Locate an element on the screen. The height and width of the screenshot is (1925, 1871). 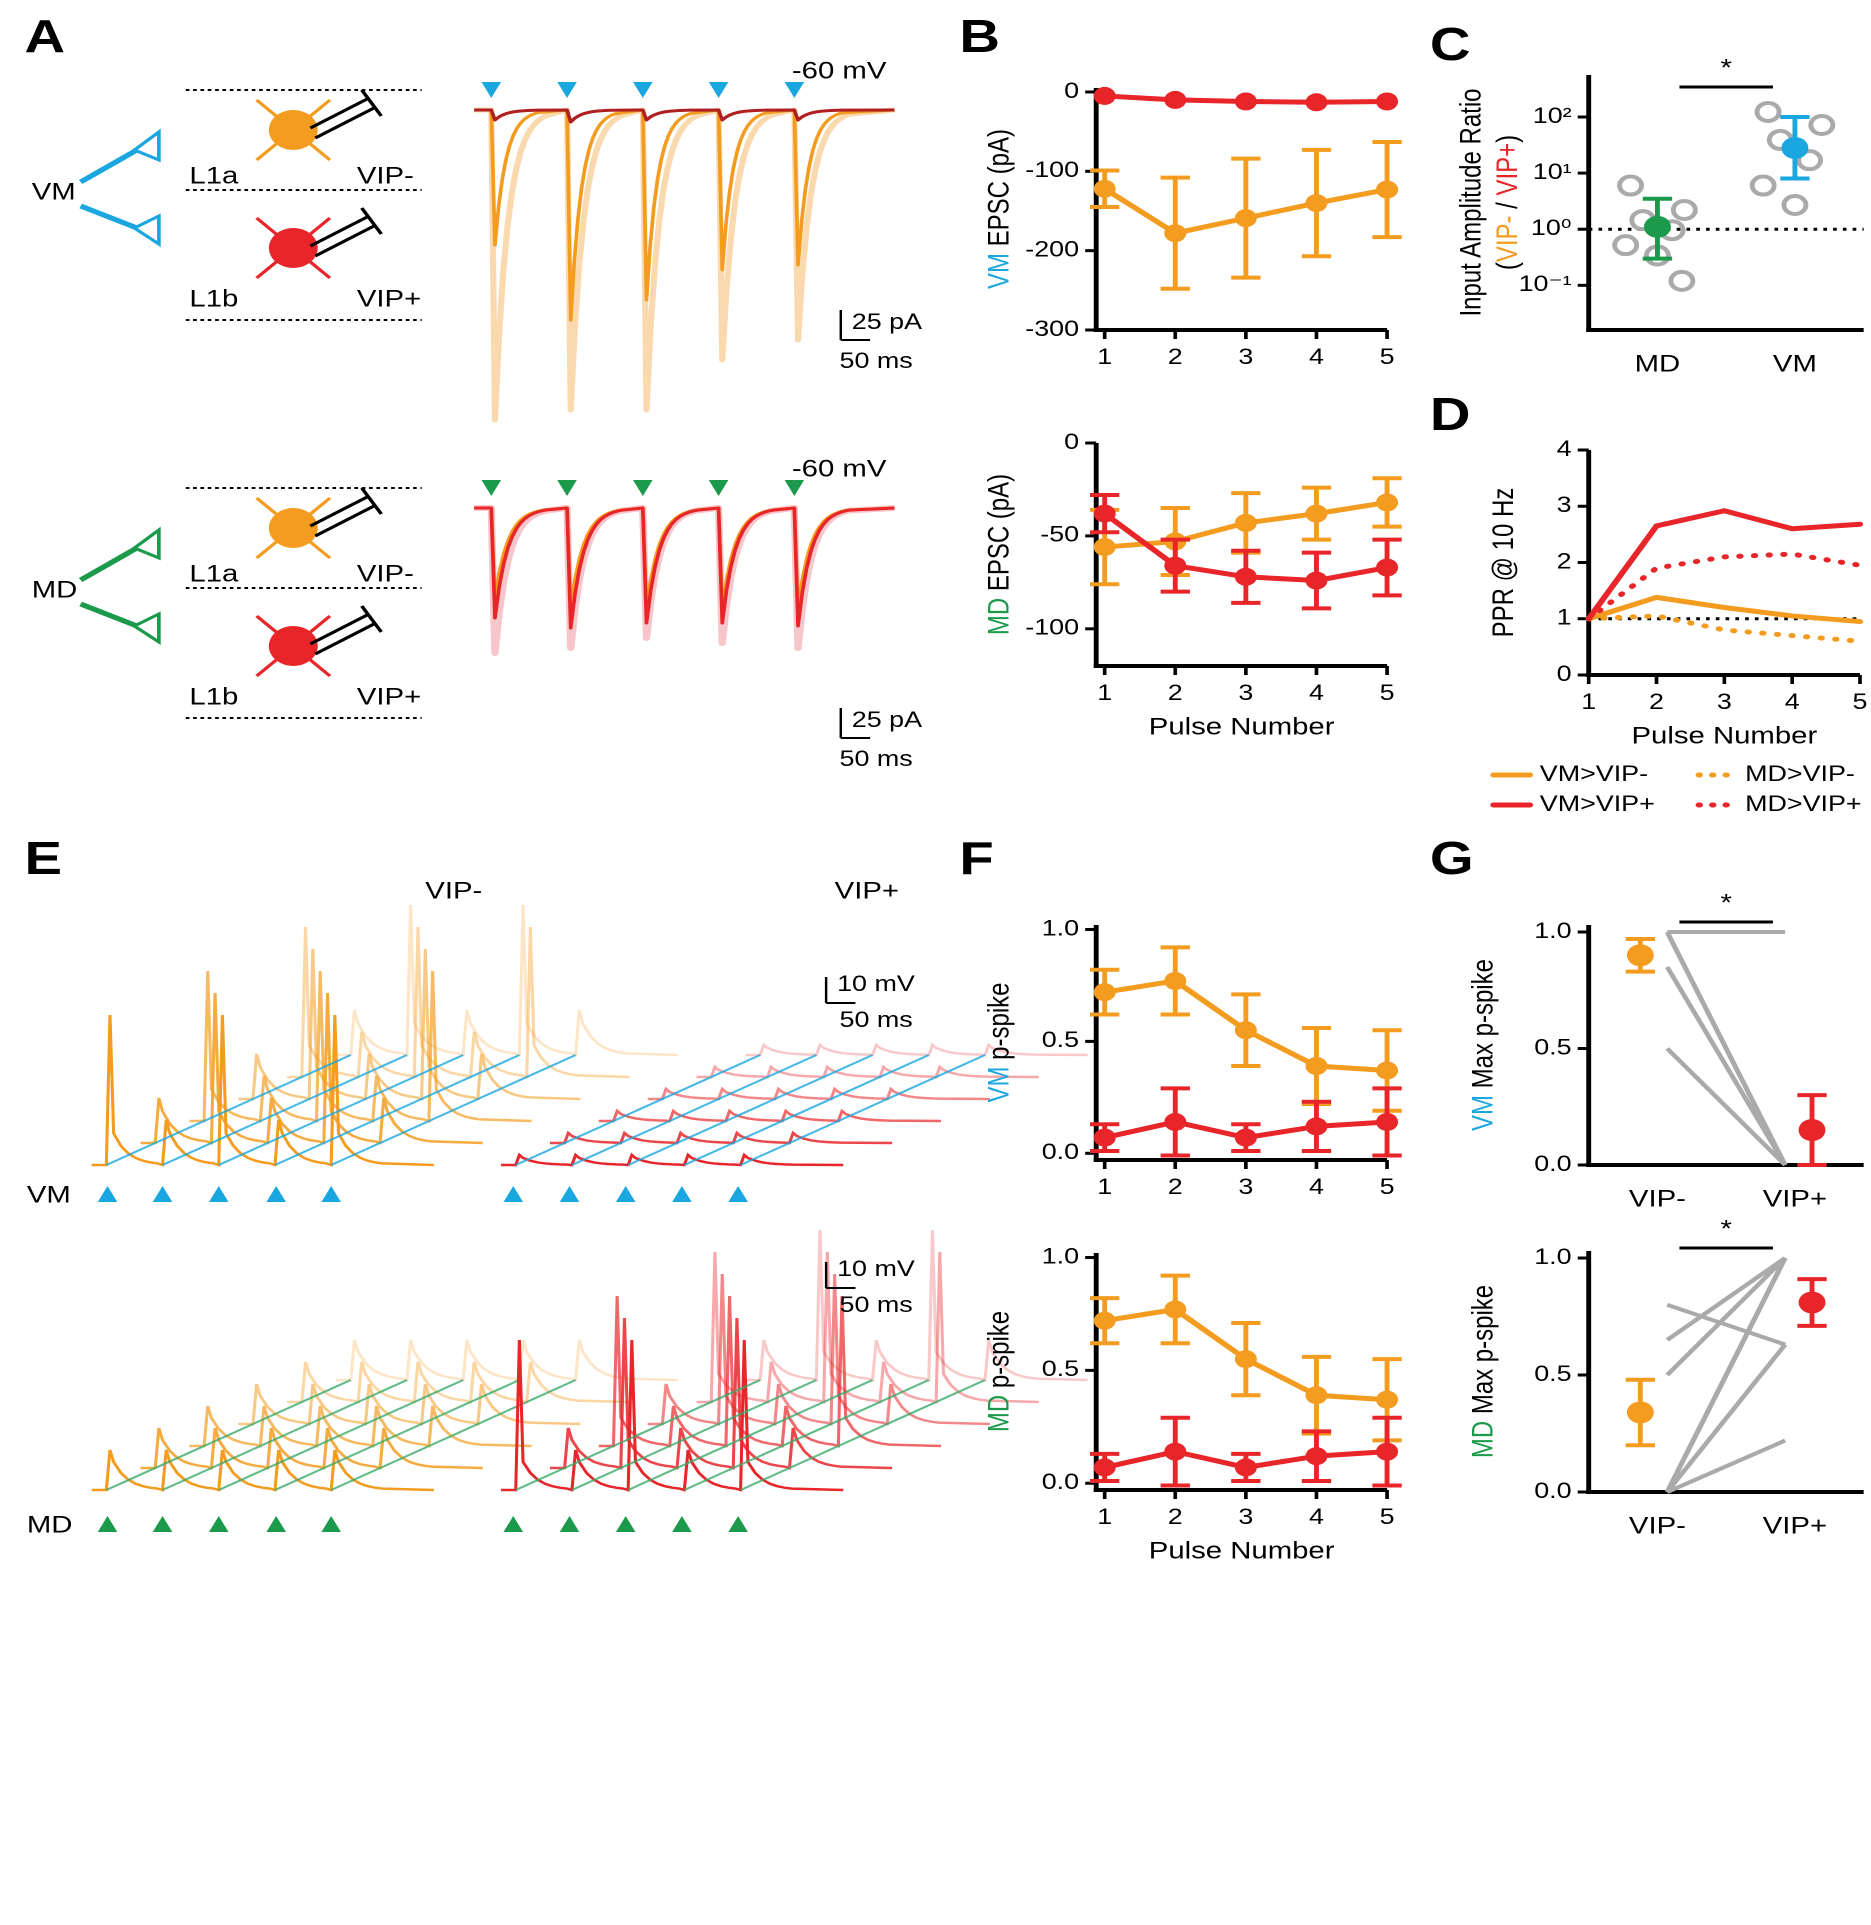
cell-label: VIP+ is located at coordinates (389, 696).